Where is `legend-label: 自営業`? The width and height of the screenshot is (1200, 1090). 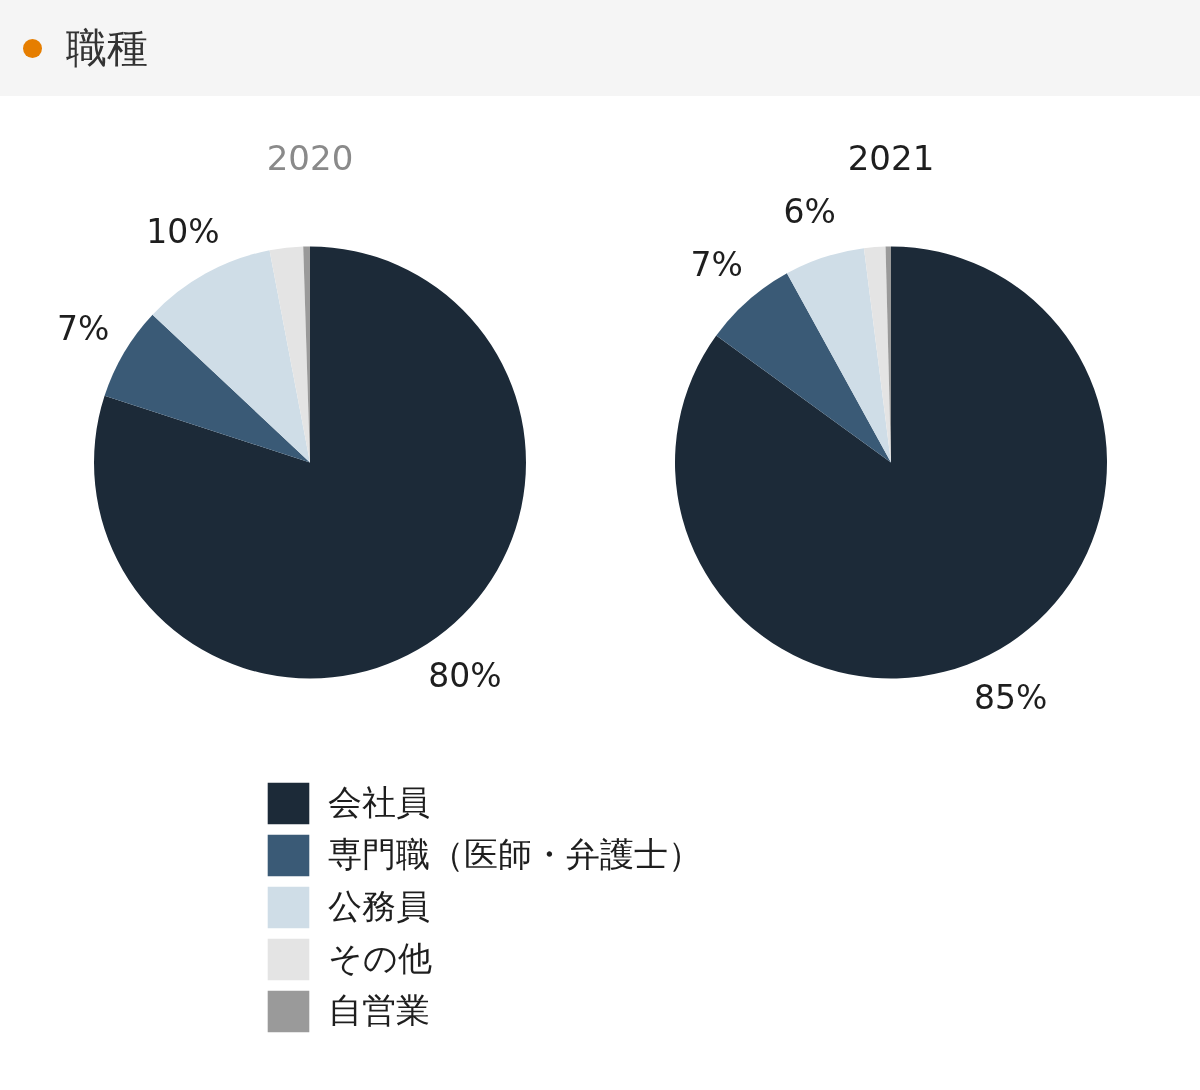 legend-label: 自営業 is located at coordinates (379, 1010).